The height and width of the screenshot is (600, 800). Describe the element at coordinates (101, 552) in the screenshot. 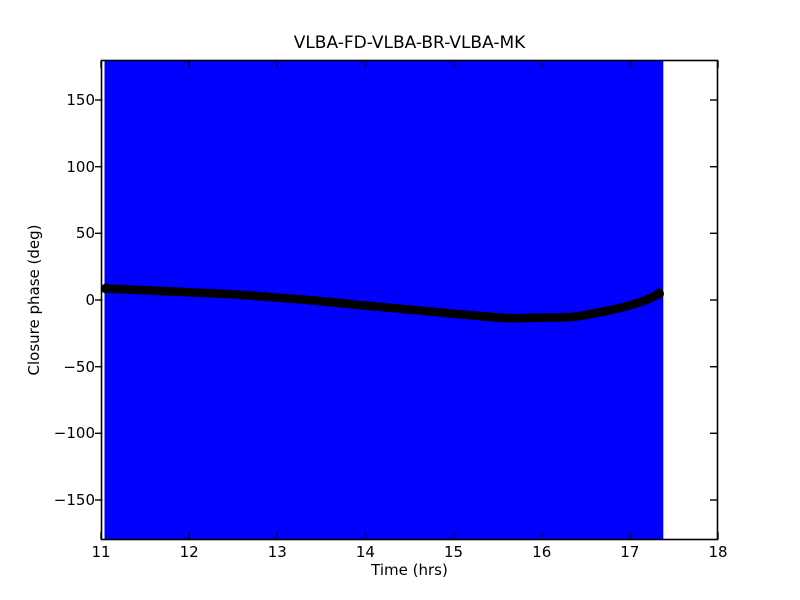

I see `x-tick-label: 11` at that location.